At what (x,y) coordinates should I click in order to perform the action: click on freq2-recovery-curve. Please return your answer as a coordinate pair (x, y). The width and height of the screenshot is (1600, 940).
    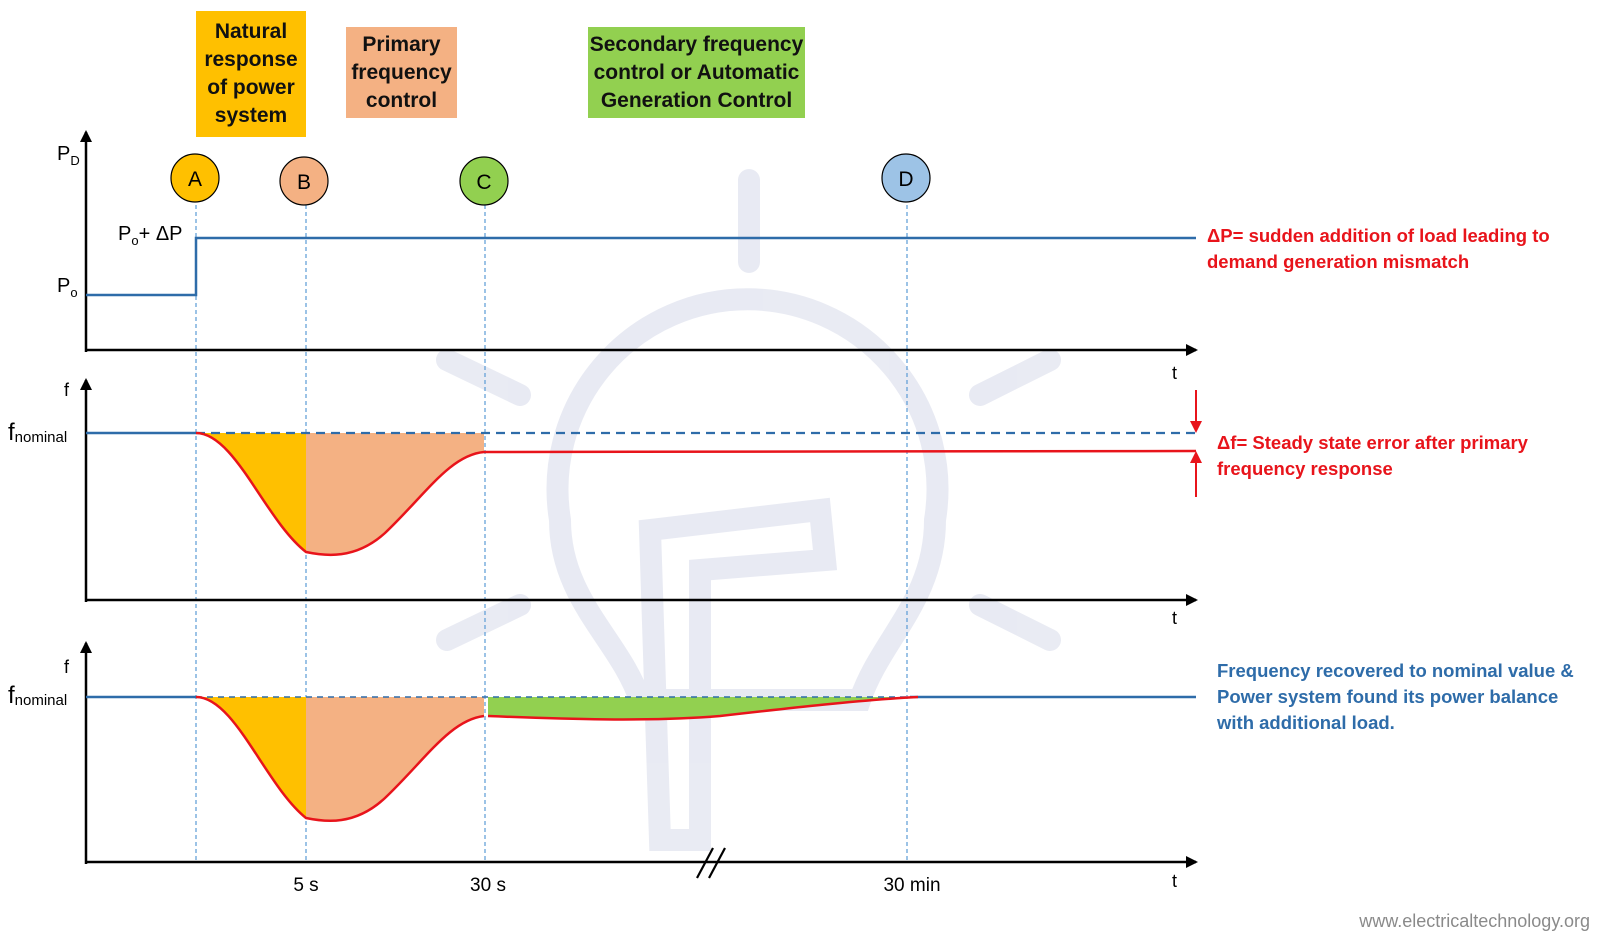
    Looking at the image, I should click on (703, 708).